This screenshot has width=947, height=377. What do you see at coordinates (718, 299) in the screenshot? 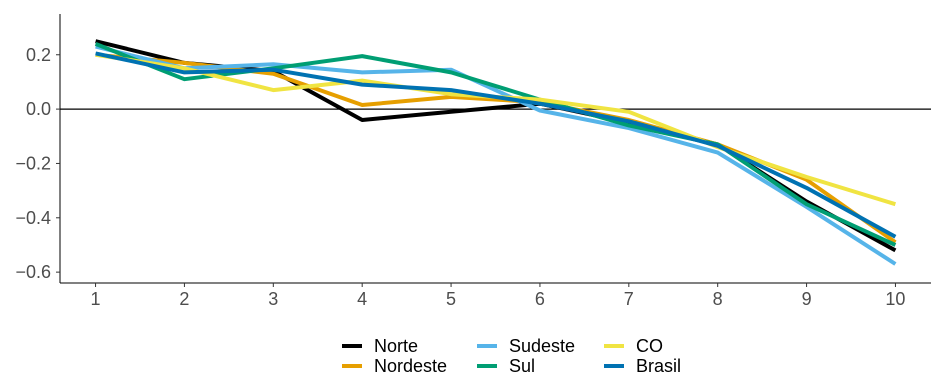
I see `x-tick-label: 8` at bounding box center [718, 299].